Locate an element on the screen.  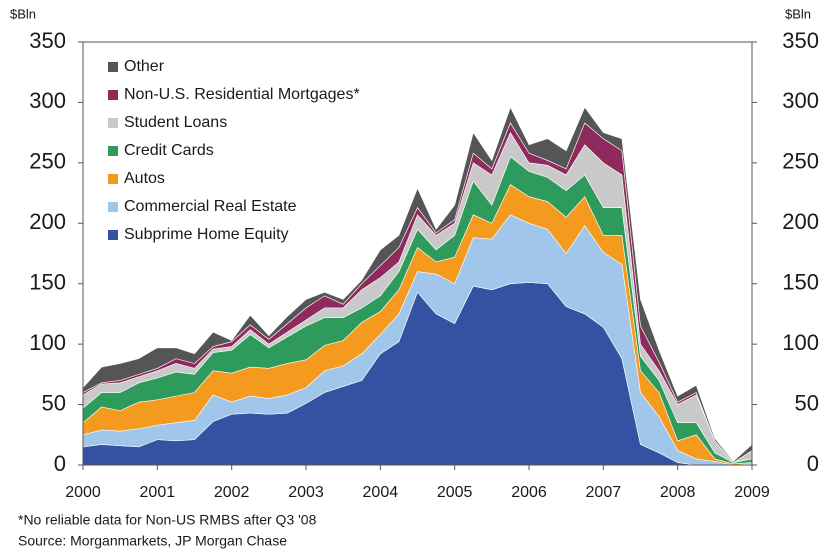
y-axis-label: $Bln is located at coordinates (23, 13).